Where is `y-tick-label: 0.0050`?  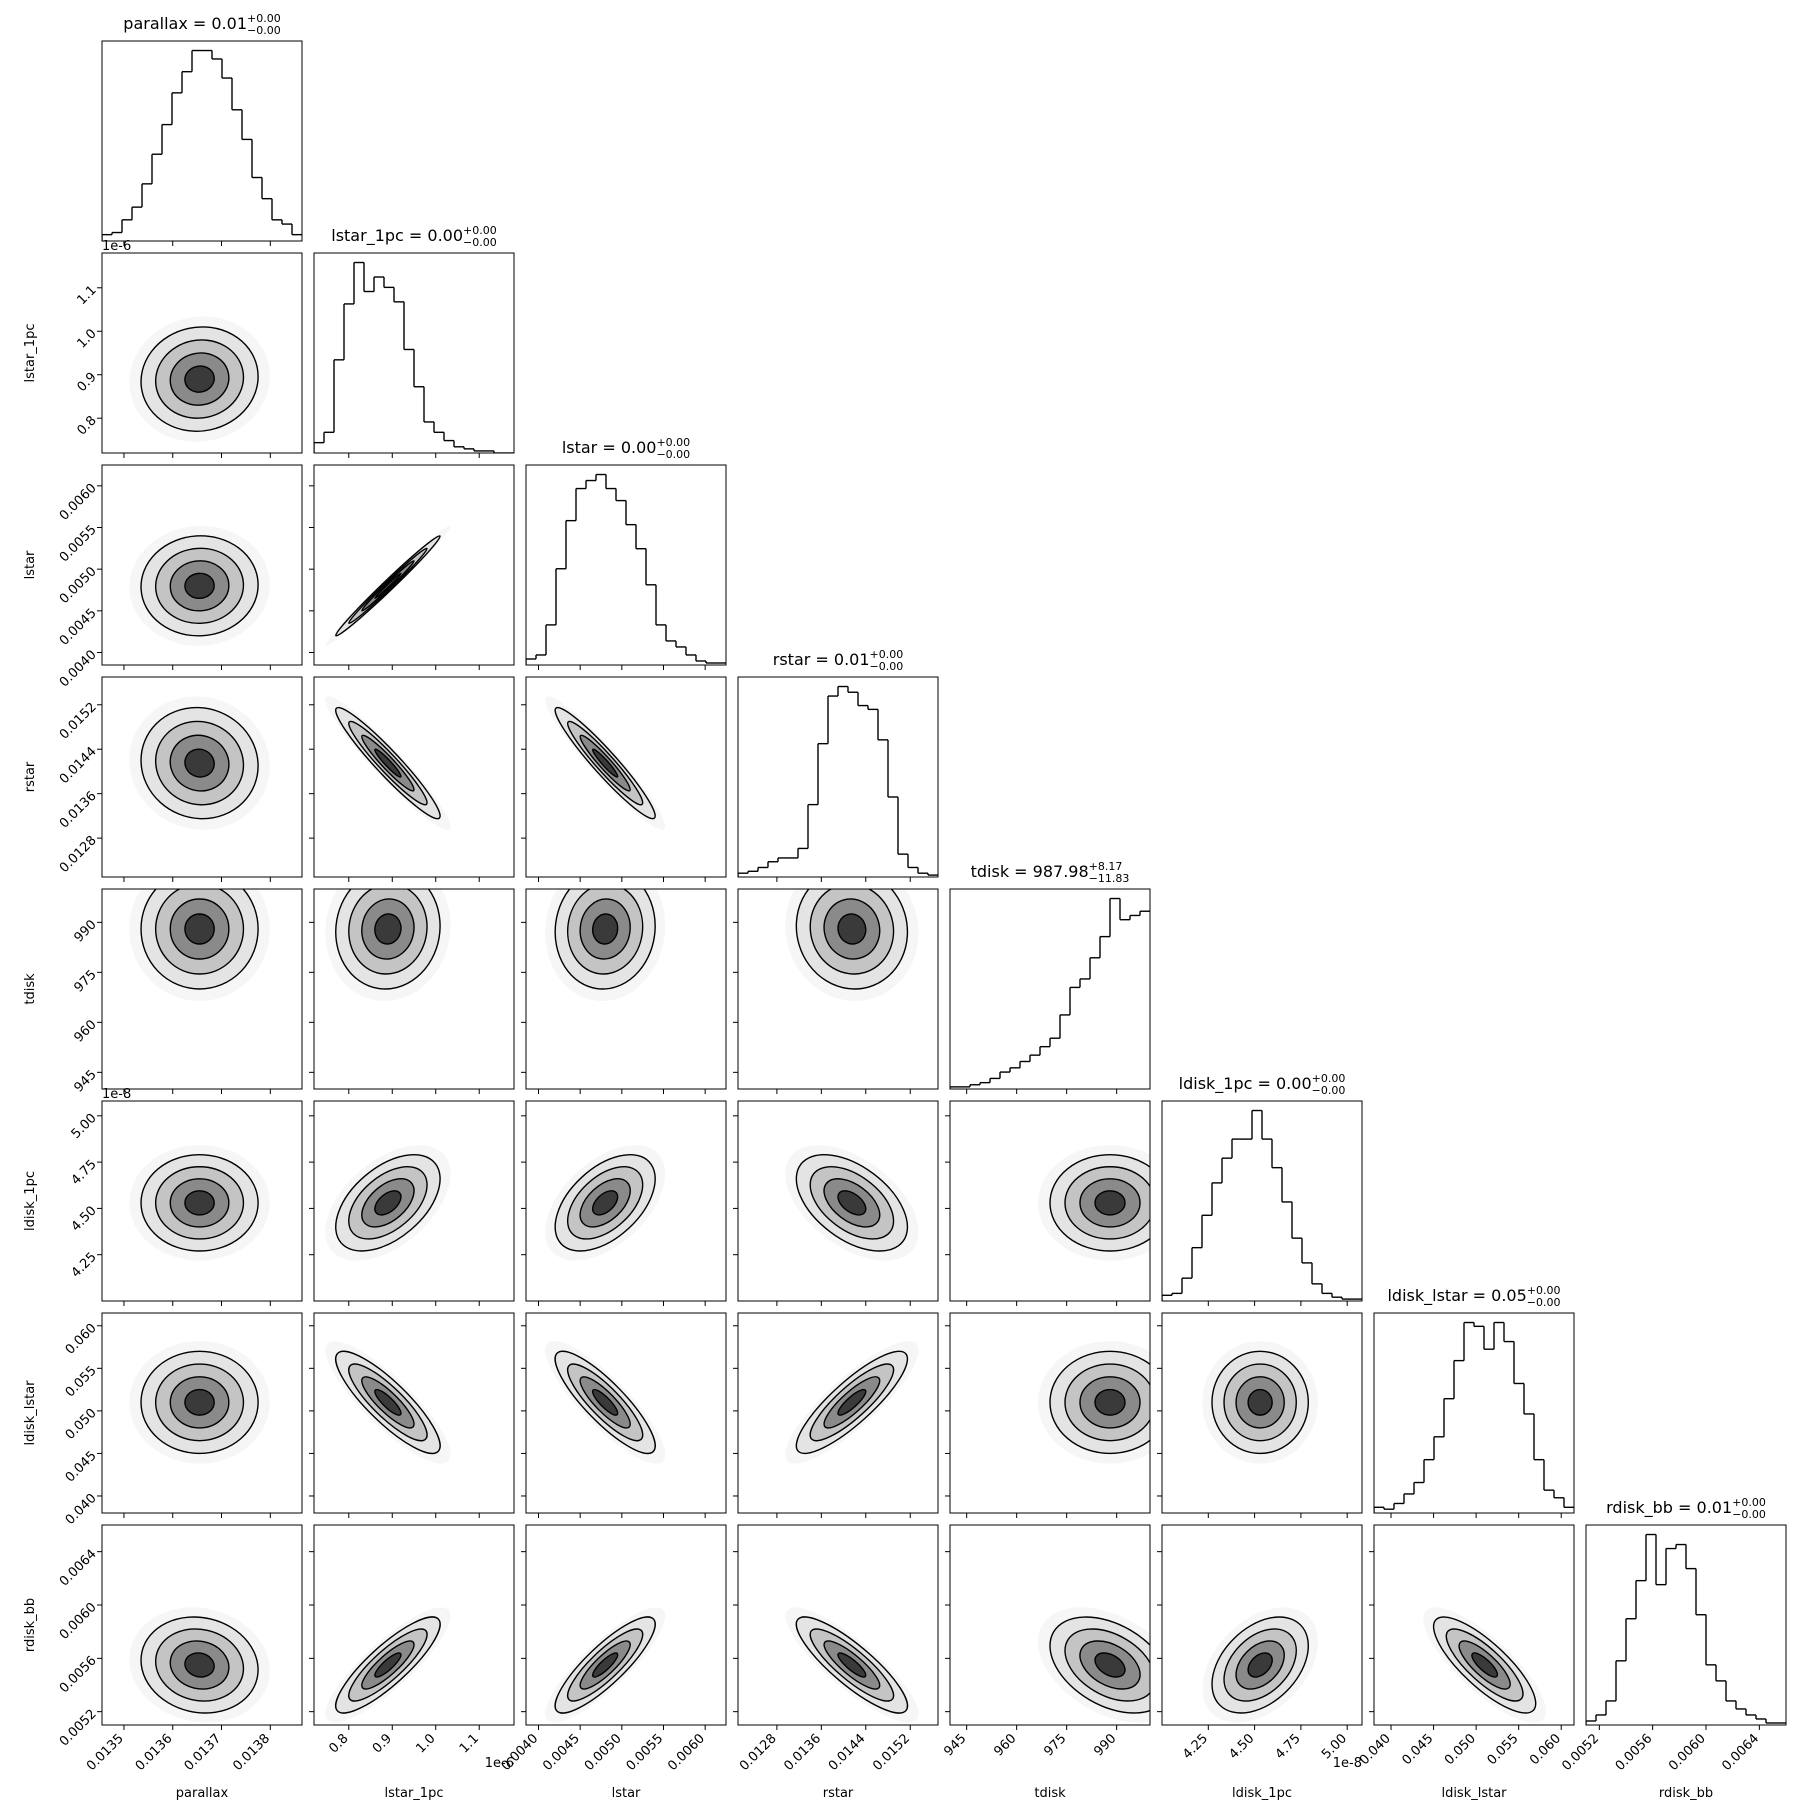 y-tick-label: 0.0050 is located at coordinates (78, 585).